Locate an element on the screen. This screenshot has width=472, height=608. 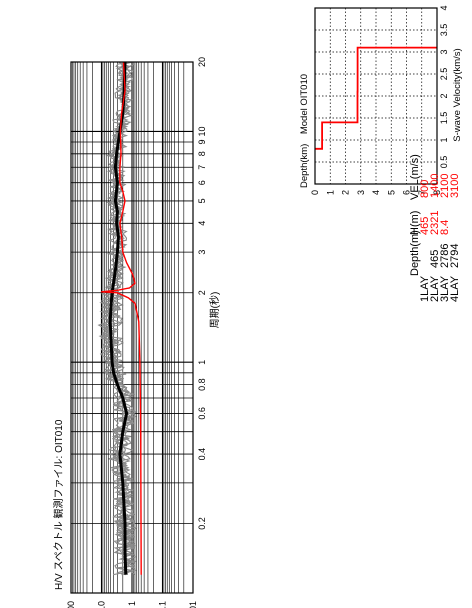
hv-y-tick-labels: 0.01 0.1 1 10 100 is located at coordinates (132, 604).